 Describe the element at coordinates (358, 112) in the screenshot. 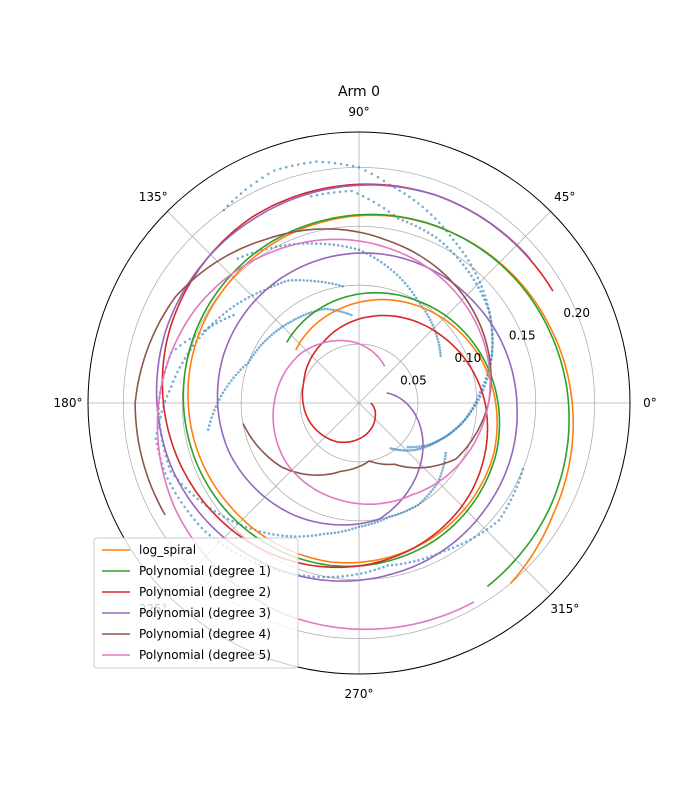

I see `theta-tick-label: 90°` at that location.